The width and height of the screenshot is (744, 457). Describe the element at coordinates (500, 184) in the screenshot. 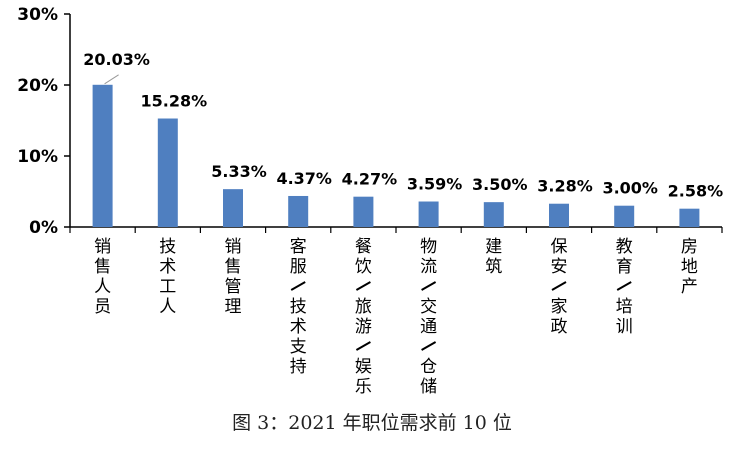

I see `data-label: 3.50%` at that location.